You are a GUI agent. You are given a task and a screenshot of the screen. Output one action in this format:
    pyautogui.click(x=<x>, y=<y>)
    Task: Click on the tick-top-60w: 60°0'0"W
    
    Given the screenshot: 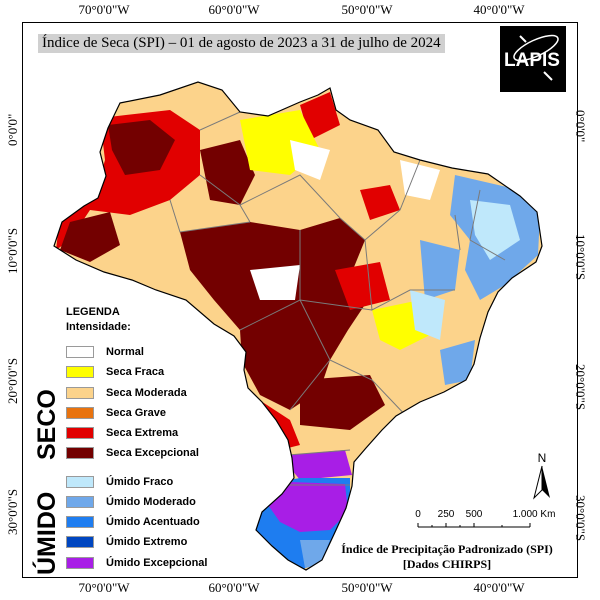 What is the action you would take?
    pyautogui.click(x=234, y=9)
    